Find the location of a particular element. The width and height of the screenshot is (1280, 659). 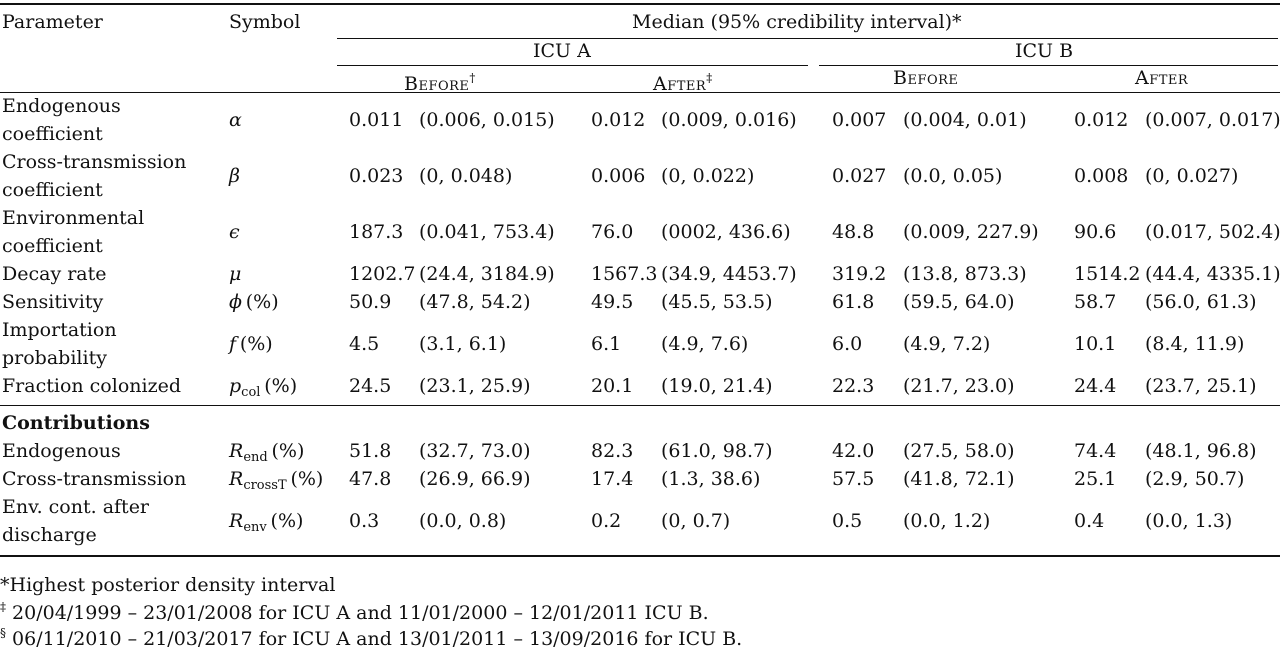

row-symbol-2: ϵ is located at coordinates (234, 232).